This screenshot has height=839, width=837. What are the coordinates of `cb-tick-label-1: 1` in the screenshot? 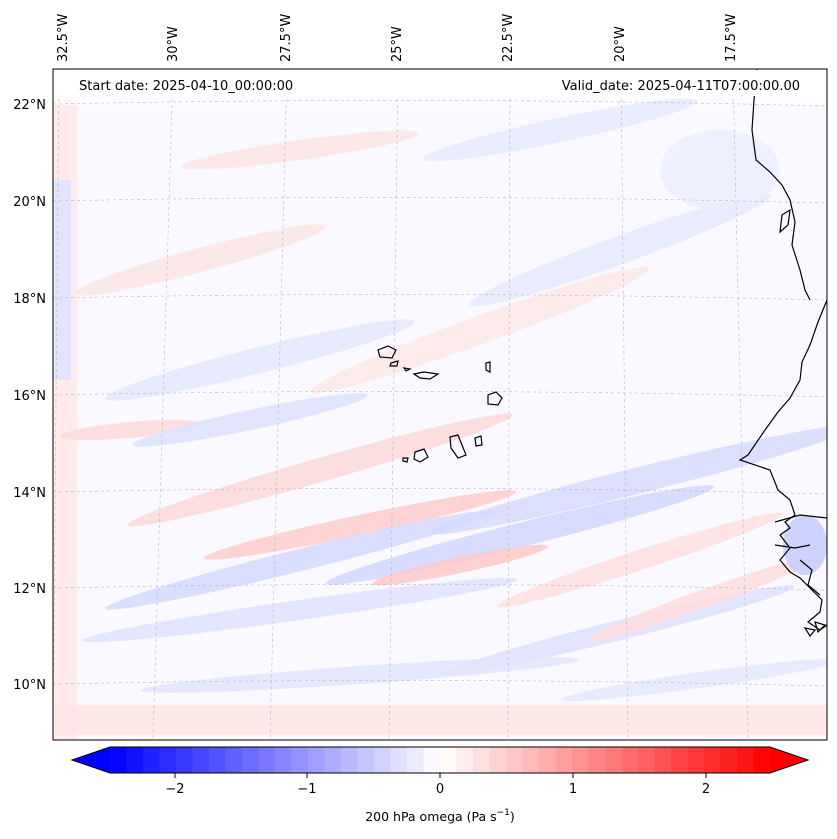 It's located at (573, 789).